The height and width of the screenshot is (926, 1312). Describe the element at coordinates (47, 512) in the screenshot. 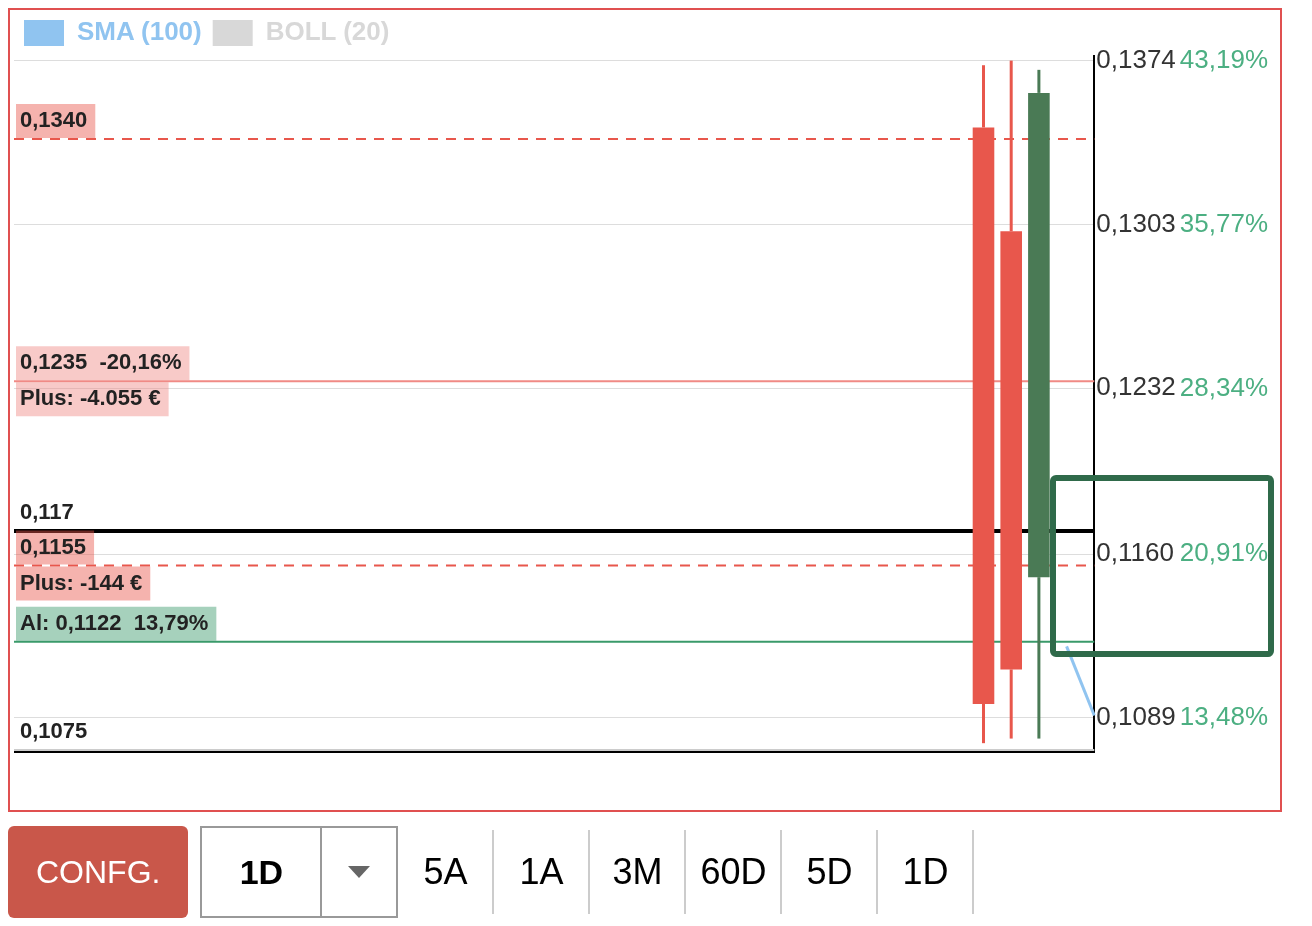

I see `ref-line-label: 0,117` at that location.